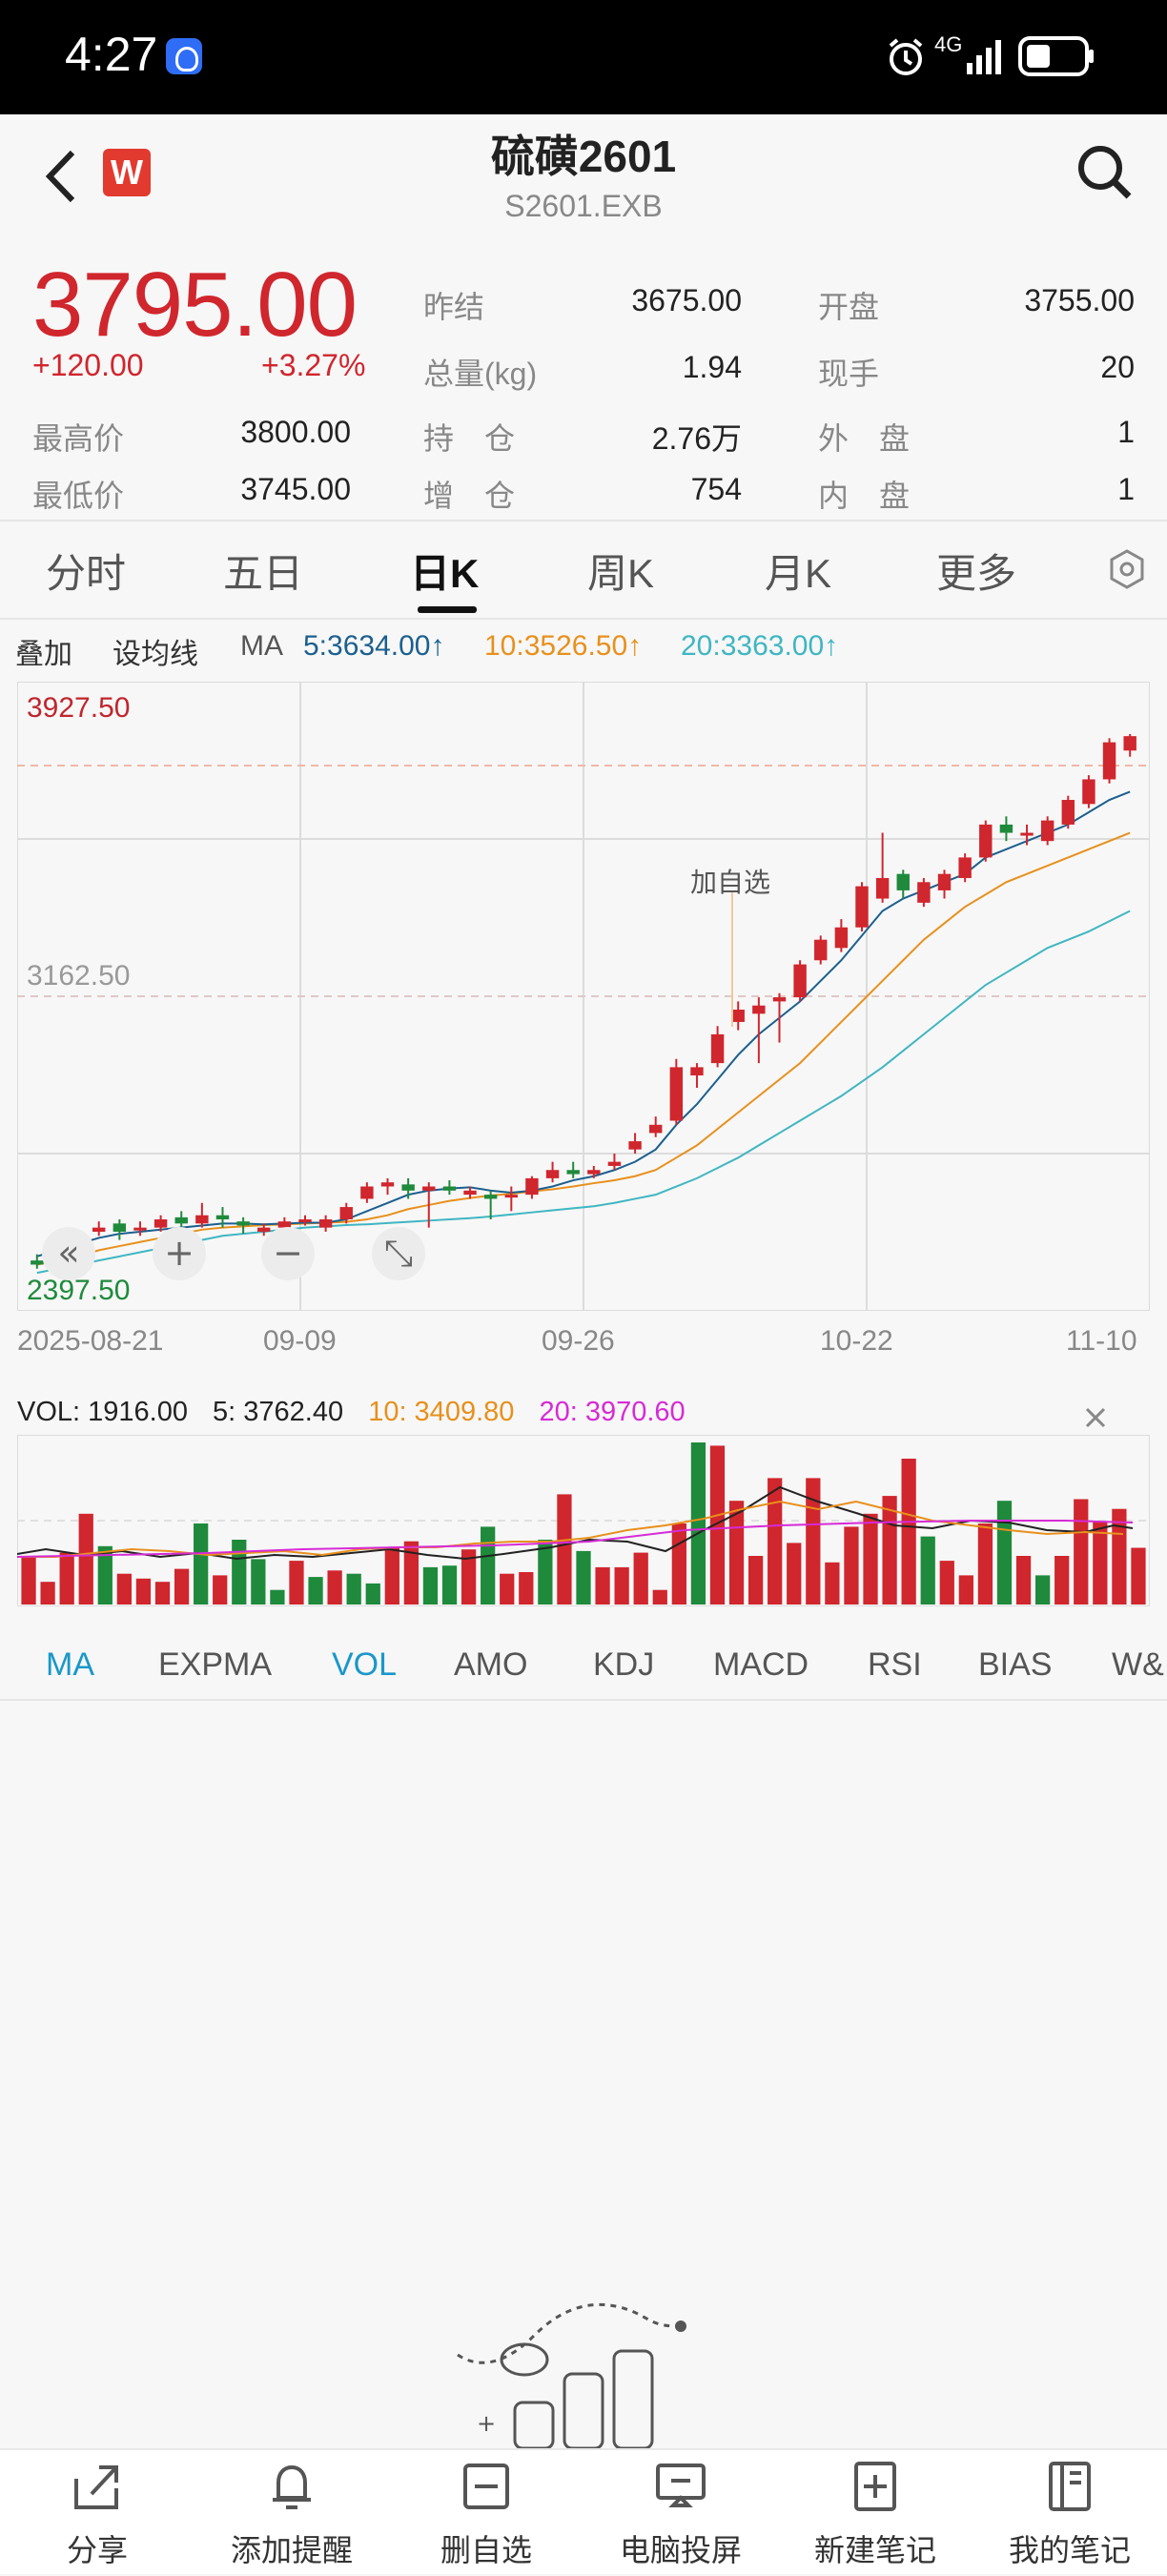 The image size is (1167, 2576). Describe the element at coordinates (61, 176) in the screenshot. I see `back-arrow-icon` at that location.